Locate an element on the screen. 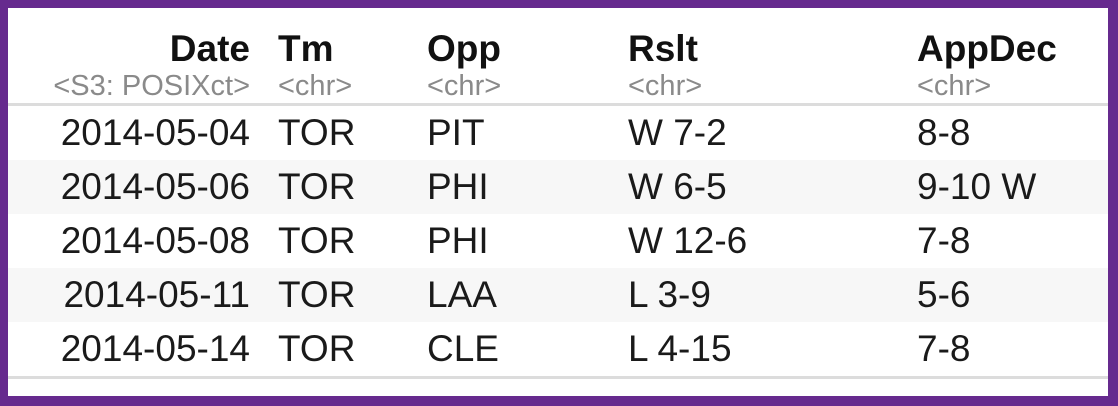 The image size is (1118, 406). cell-rslt: W 12-6 is located at coordinates (688, 240).